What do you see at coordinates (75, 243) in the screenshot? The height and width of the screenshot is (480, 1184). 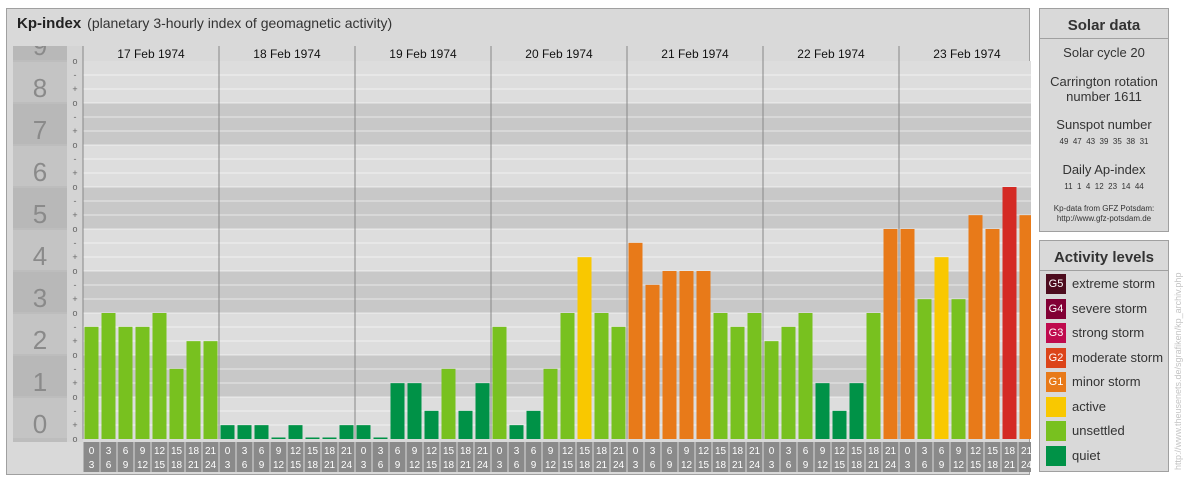 I see `minor-tick-label: -` at bounding box center [75, 243].